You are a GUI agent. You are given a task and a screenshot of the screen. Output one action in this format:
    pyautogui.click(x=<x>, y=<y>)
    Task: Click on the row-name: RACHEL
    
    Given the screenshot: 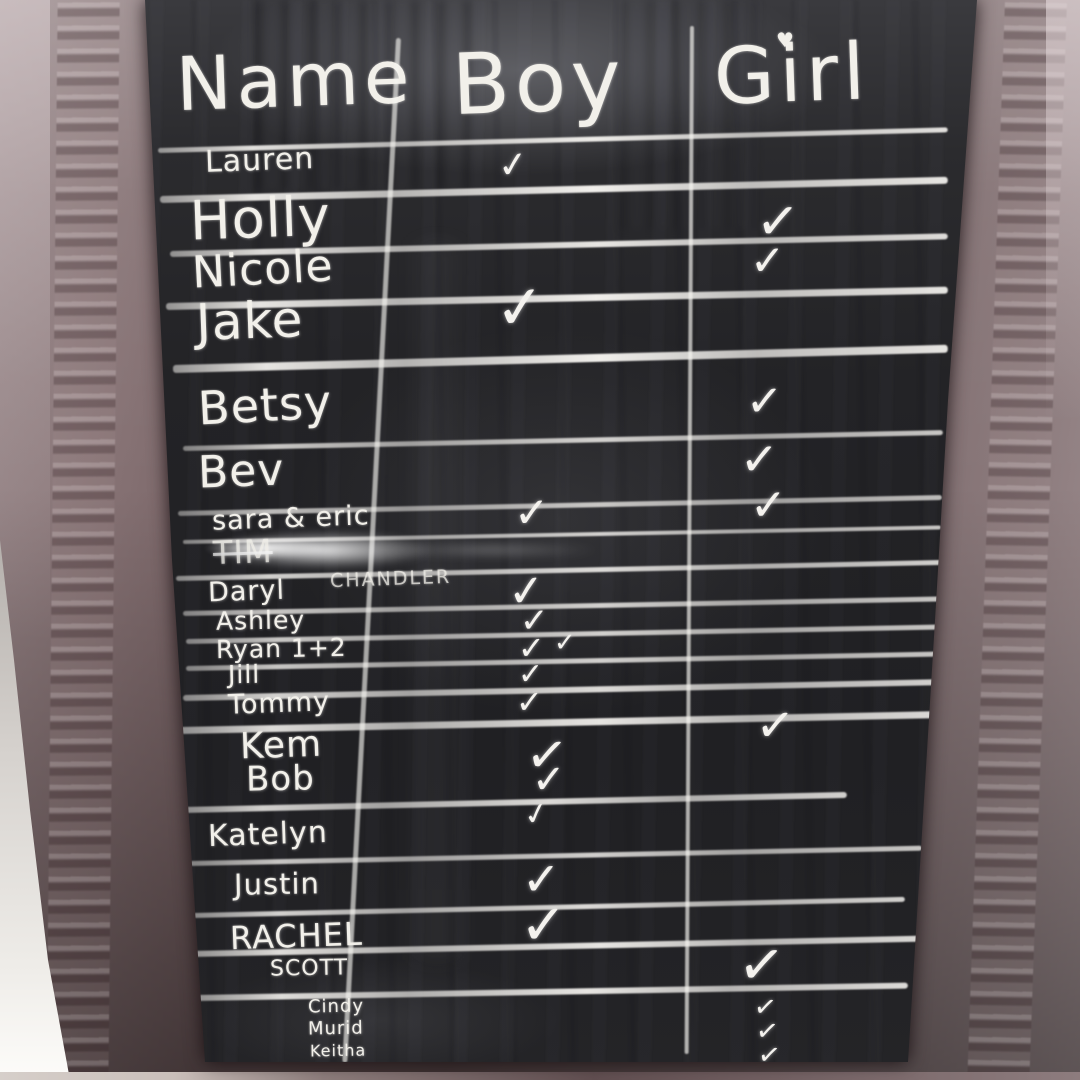 What is the action you would take?
    pyautogui.click(x=296, y=936)
    